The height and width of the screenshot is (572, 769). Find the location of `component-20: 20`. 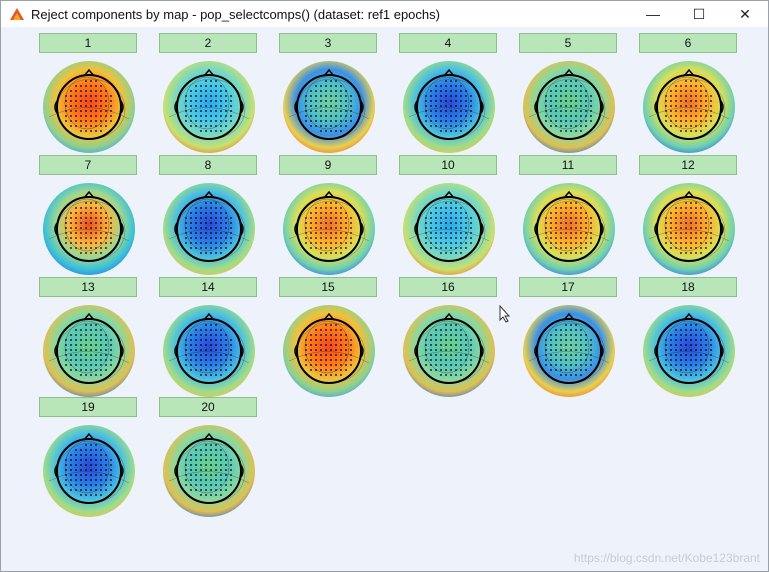

component-20: 20 is located at coordinates (209, 460).